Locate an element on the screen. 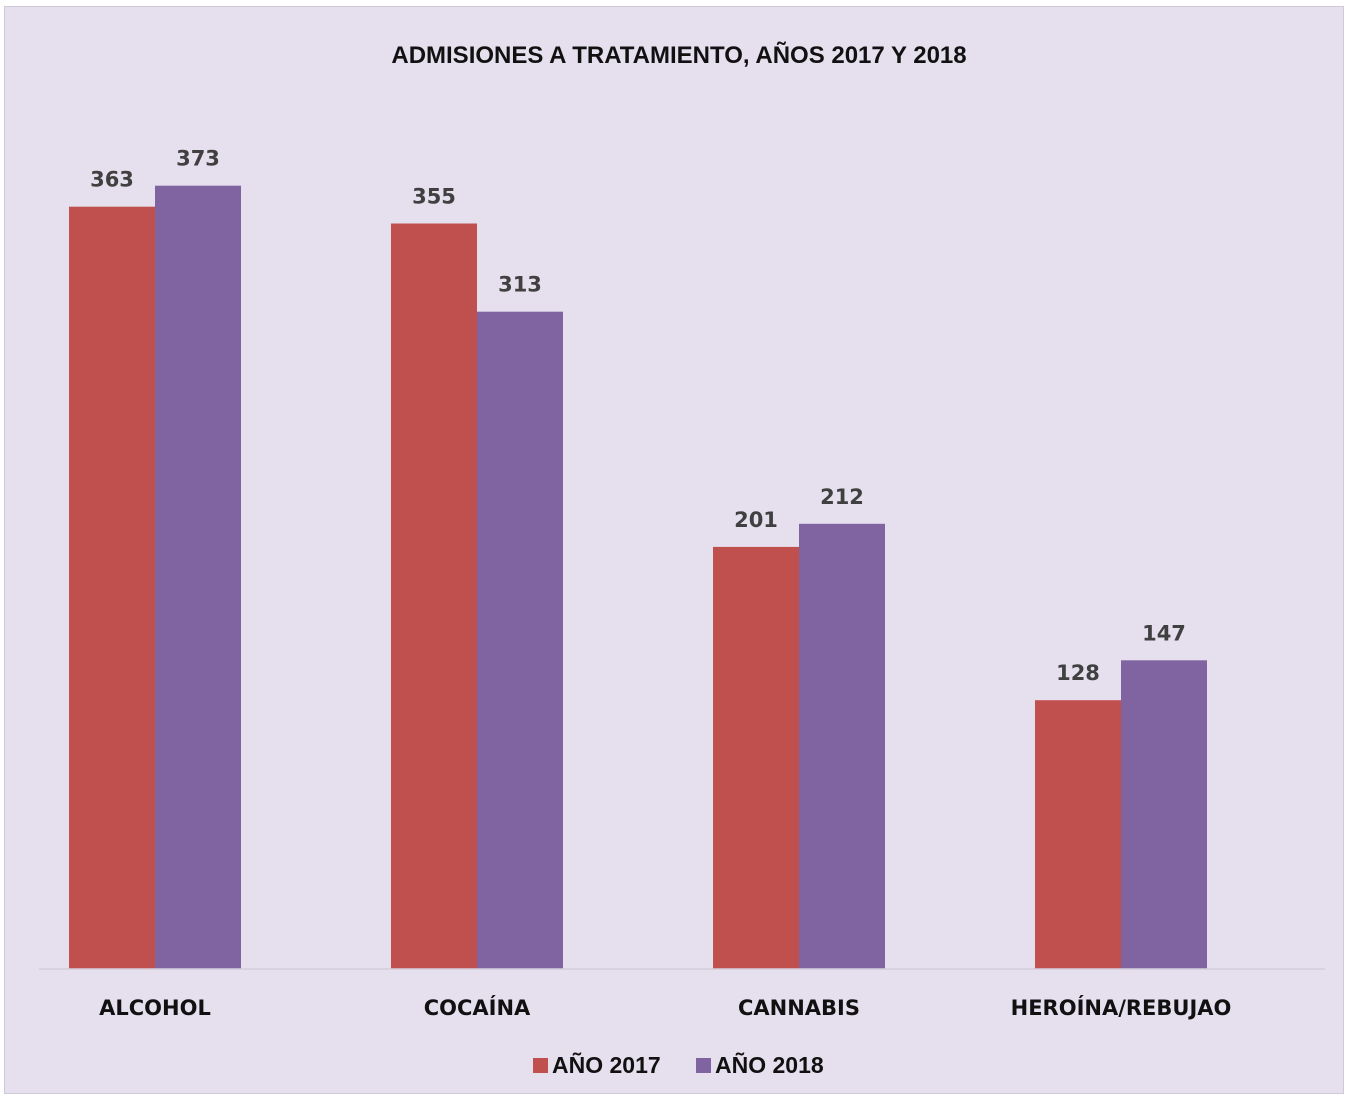  legend: AÑO 2017 AÑO 2018 is located at coordinates (678, 1064).